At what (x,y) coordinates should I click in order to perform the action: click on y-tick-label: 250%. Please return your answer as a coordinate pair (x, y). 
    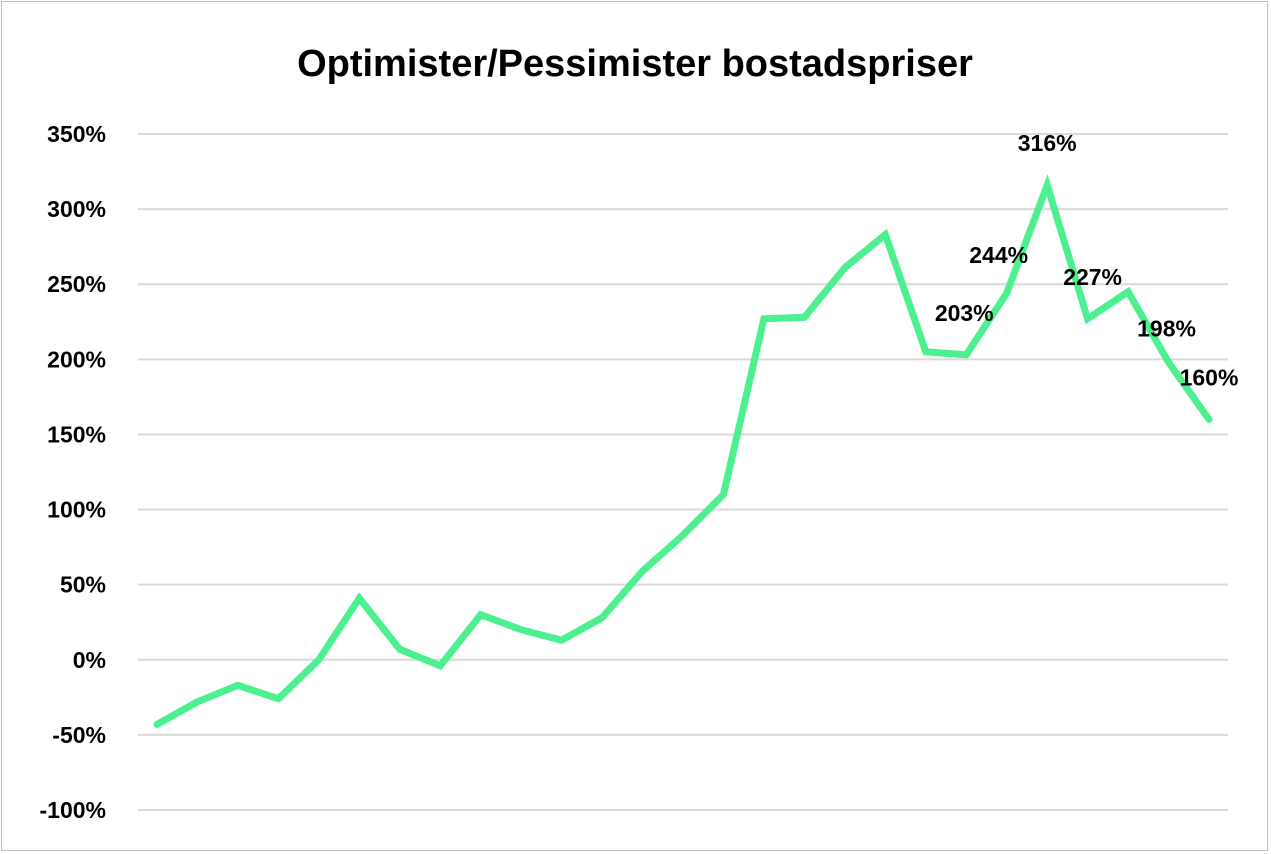
    Looking at the image, I should click on (76, 284).